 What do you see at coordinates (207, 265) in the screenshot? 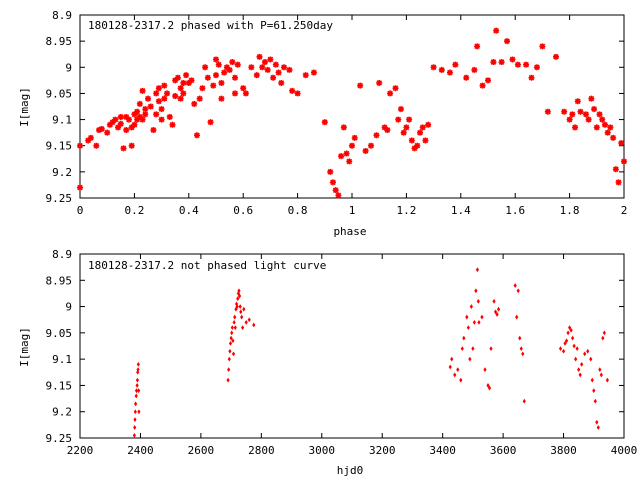
I see `unphased-plot-title: 180128-2317.2 not phased light curve` at bounding box center [207, 265].